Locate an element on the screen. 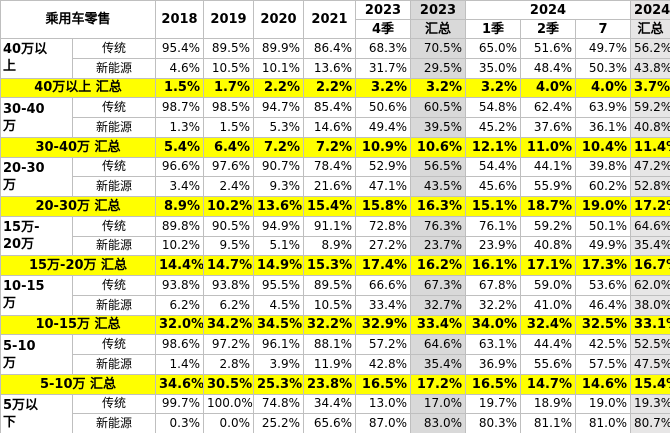  group-label: 5-10 万 is located at coordinates (36, 354).